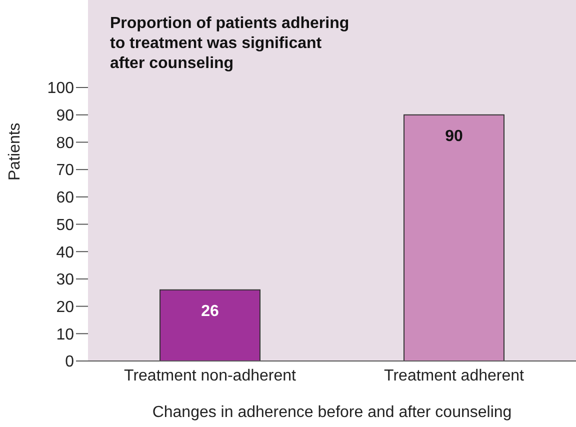 Image resolution: width=576 pixels, height=427 pixels. I want to click on y-tick-label: 100, so click(60, 89).